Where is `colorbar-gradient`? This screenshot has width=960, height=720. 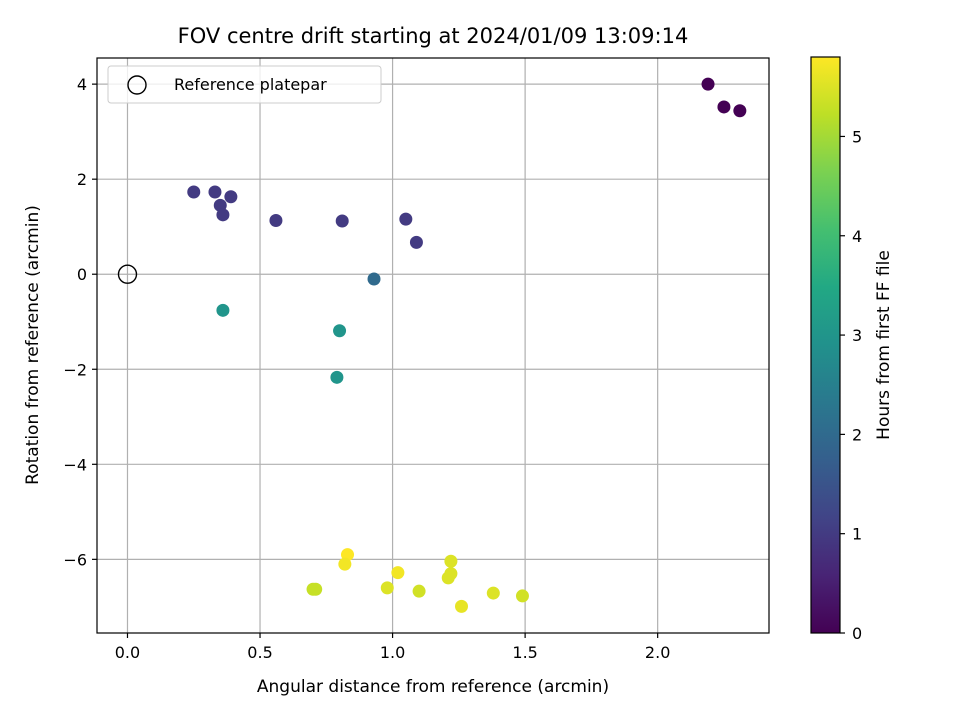
colorbar-gradient is located at coordinates (825, 345).